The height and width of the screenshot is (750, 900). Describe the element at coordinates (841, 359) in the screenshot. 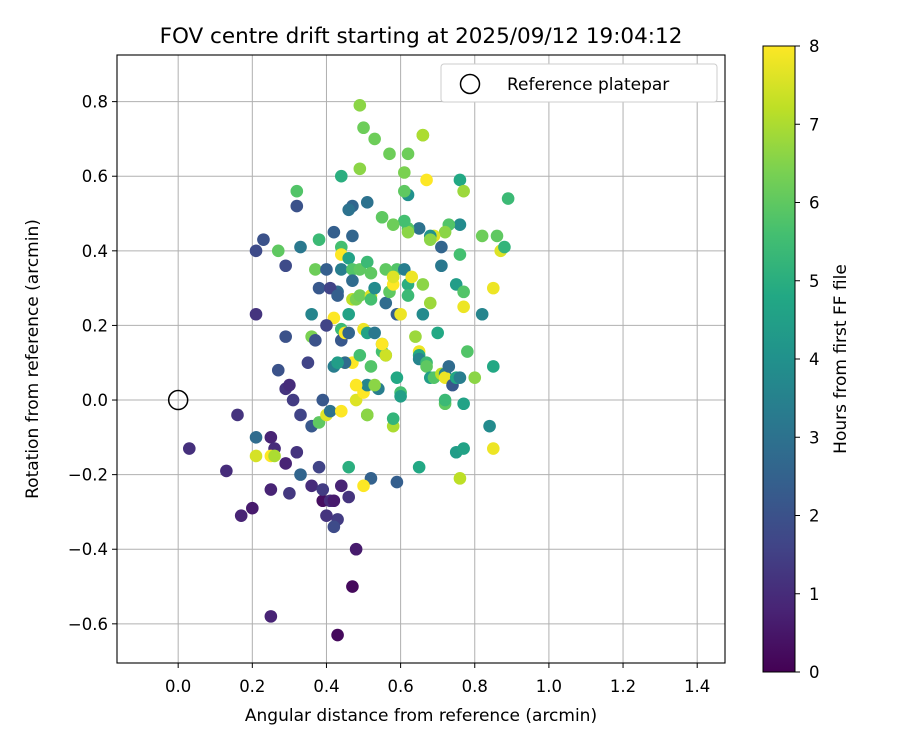

I see `colorbar-label: Hours from first FF file` at that location.